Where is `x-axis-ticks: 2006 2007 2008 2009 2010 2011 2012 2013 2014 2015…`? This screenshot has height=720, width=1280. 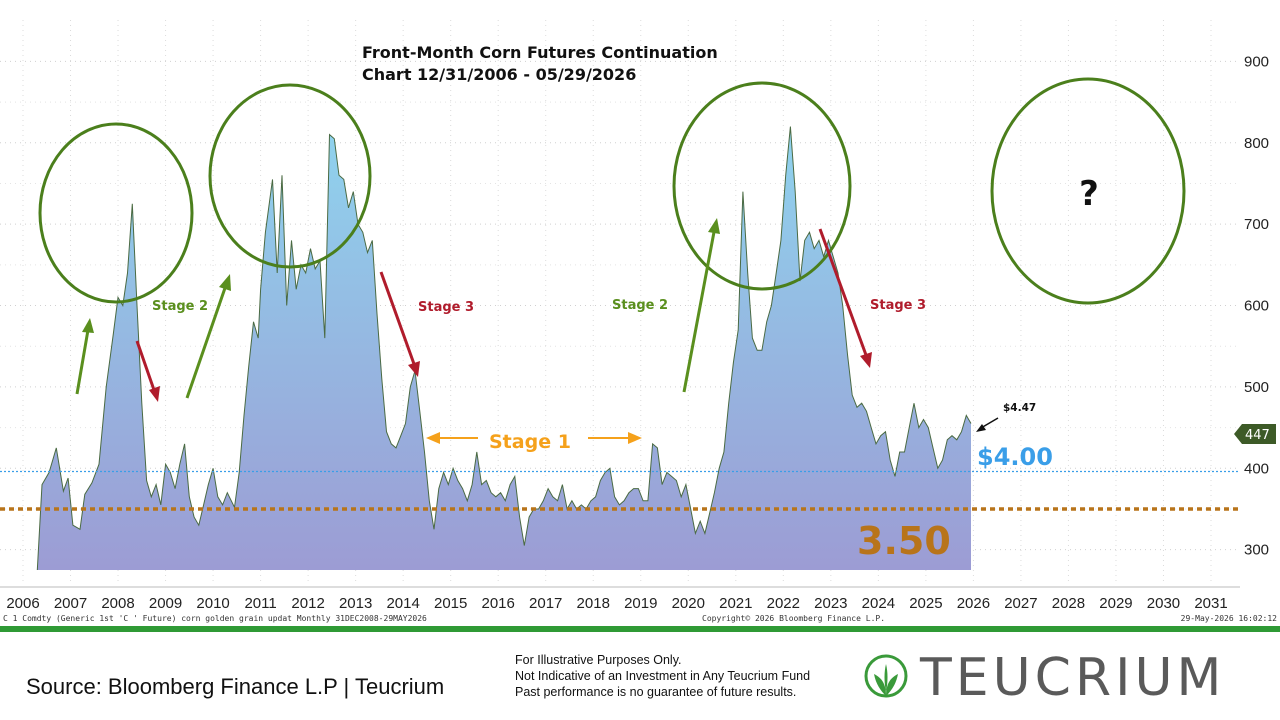
x-axis-ticks: 2006 2007 2008 2009 2010 2011 2012 2013 2014 2015… is located at coordinates (620, 599).